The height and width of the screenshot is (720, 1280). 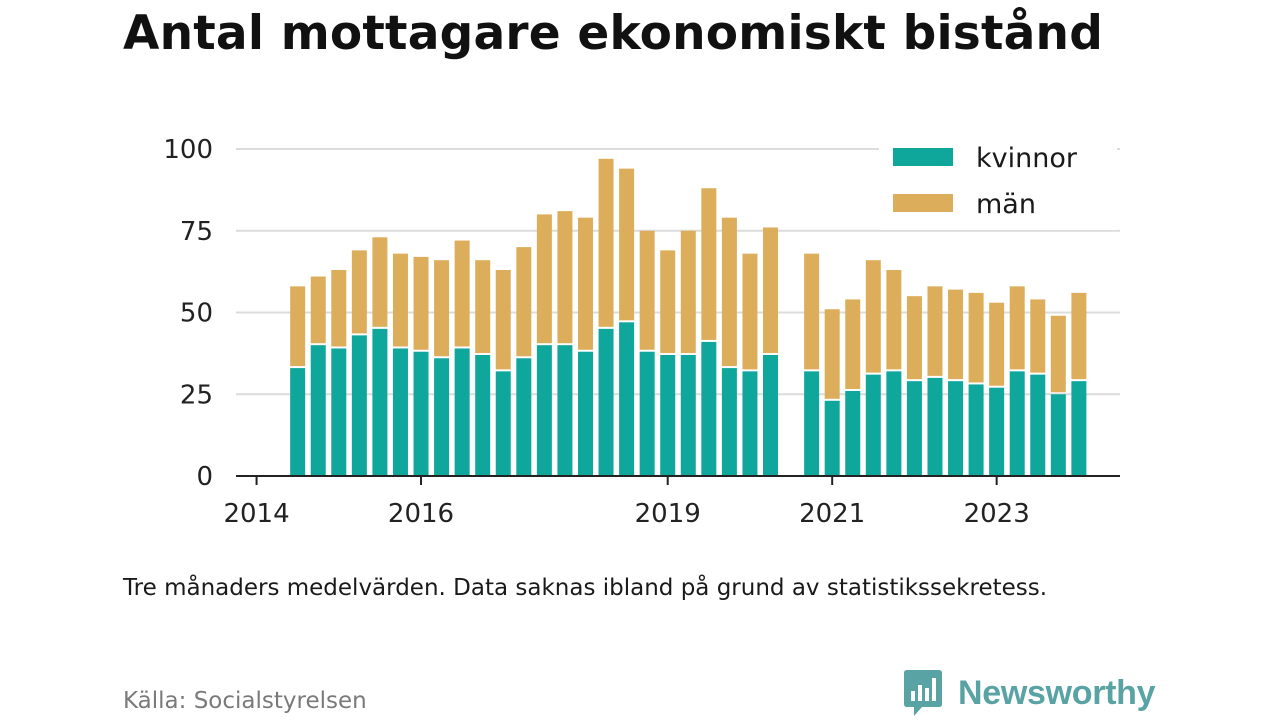 I want to click on x-tick-label: 2023, so click(x=997, y=514).